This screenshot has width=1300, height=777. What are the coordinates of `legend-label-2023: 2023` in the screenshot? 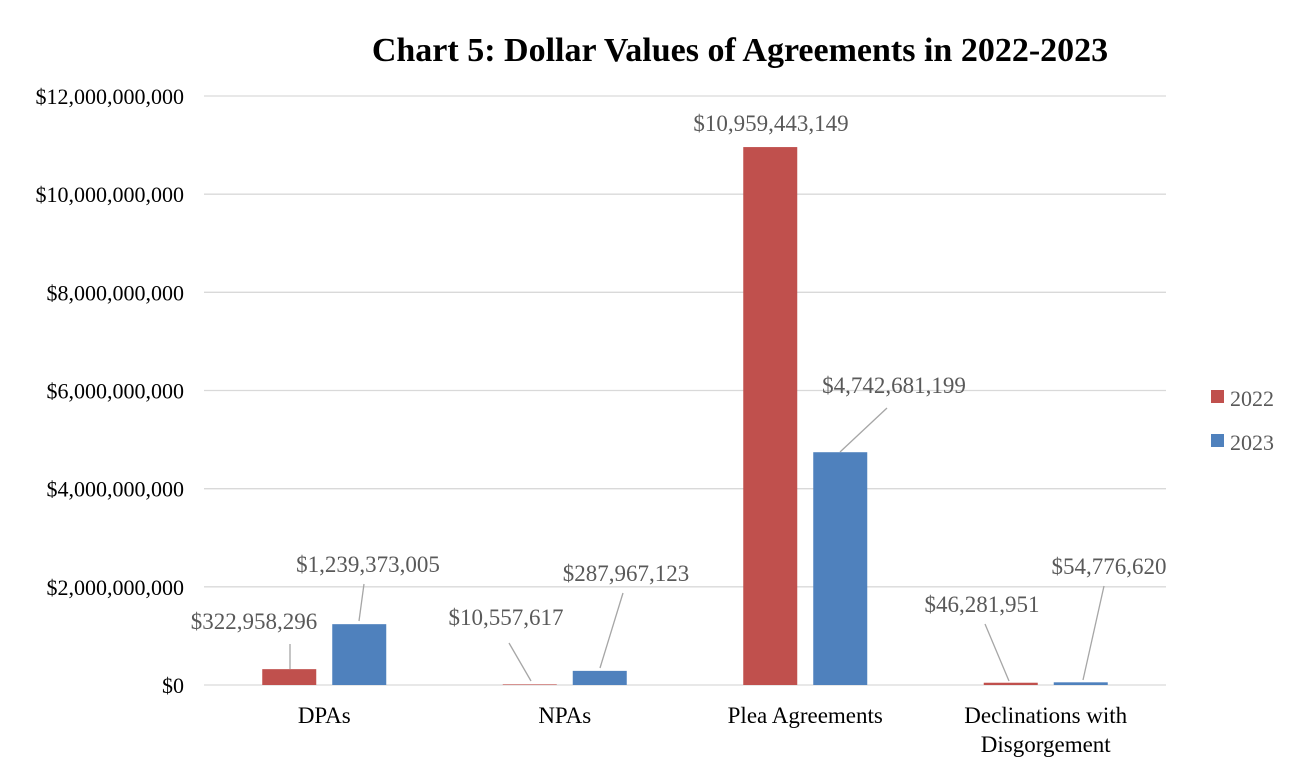 It's located at (1252, 442).